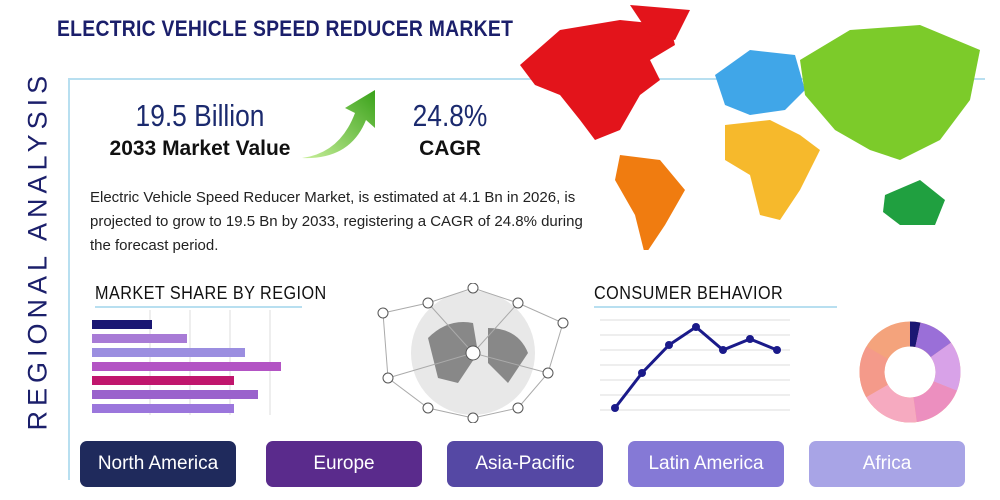 The image size is (1000, 500). What do you see at coordinates (186, 362) in the screenshot?
I see `share-bars` at bounding box center [186, 362].